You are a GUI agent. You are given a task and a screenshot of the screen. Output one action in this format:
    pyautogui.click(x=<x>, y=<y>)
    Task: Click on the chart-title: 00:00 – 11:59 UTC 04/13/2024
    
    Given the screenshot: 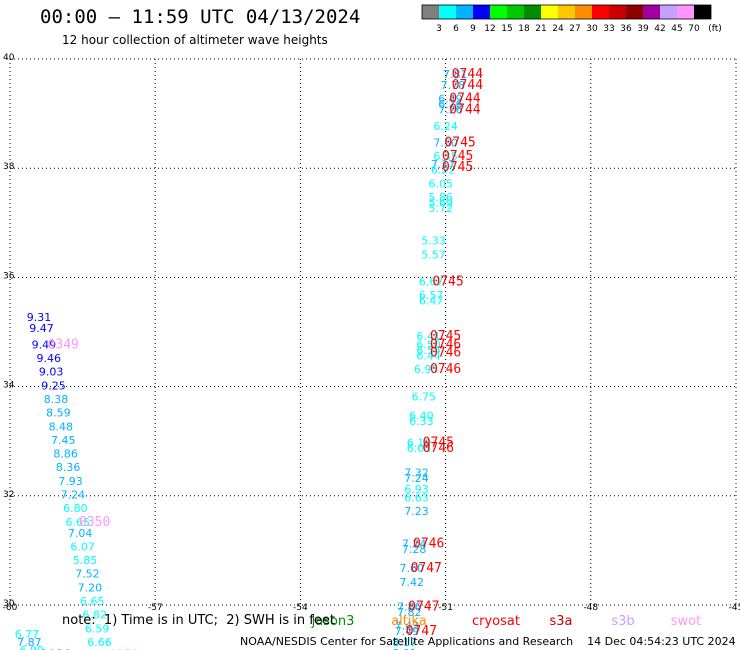 What is the action you would take?
    pyautogui.click(x=200, y=17)
    